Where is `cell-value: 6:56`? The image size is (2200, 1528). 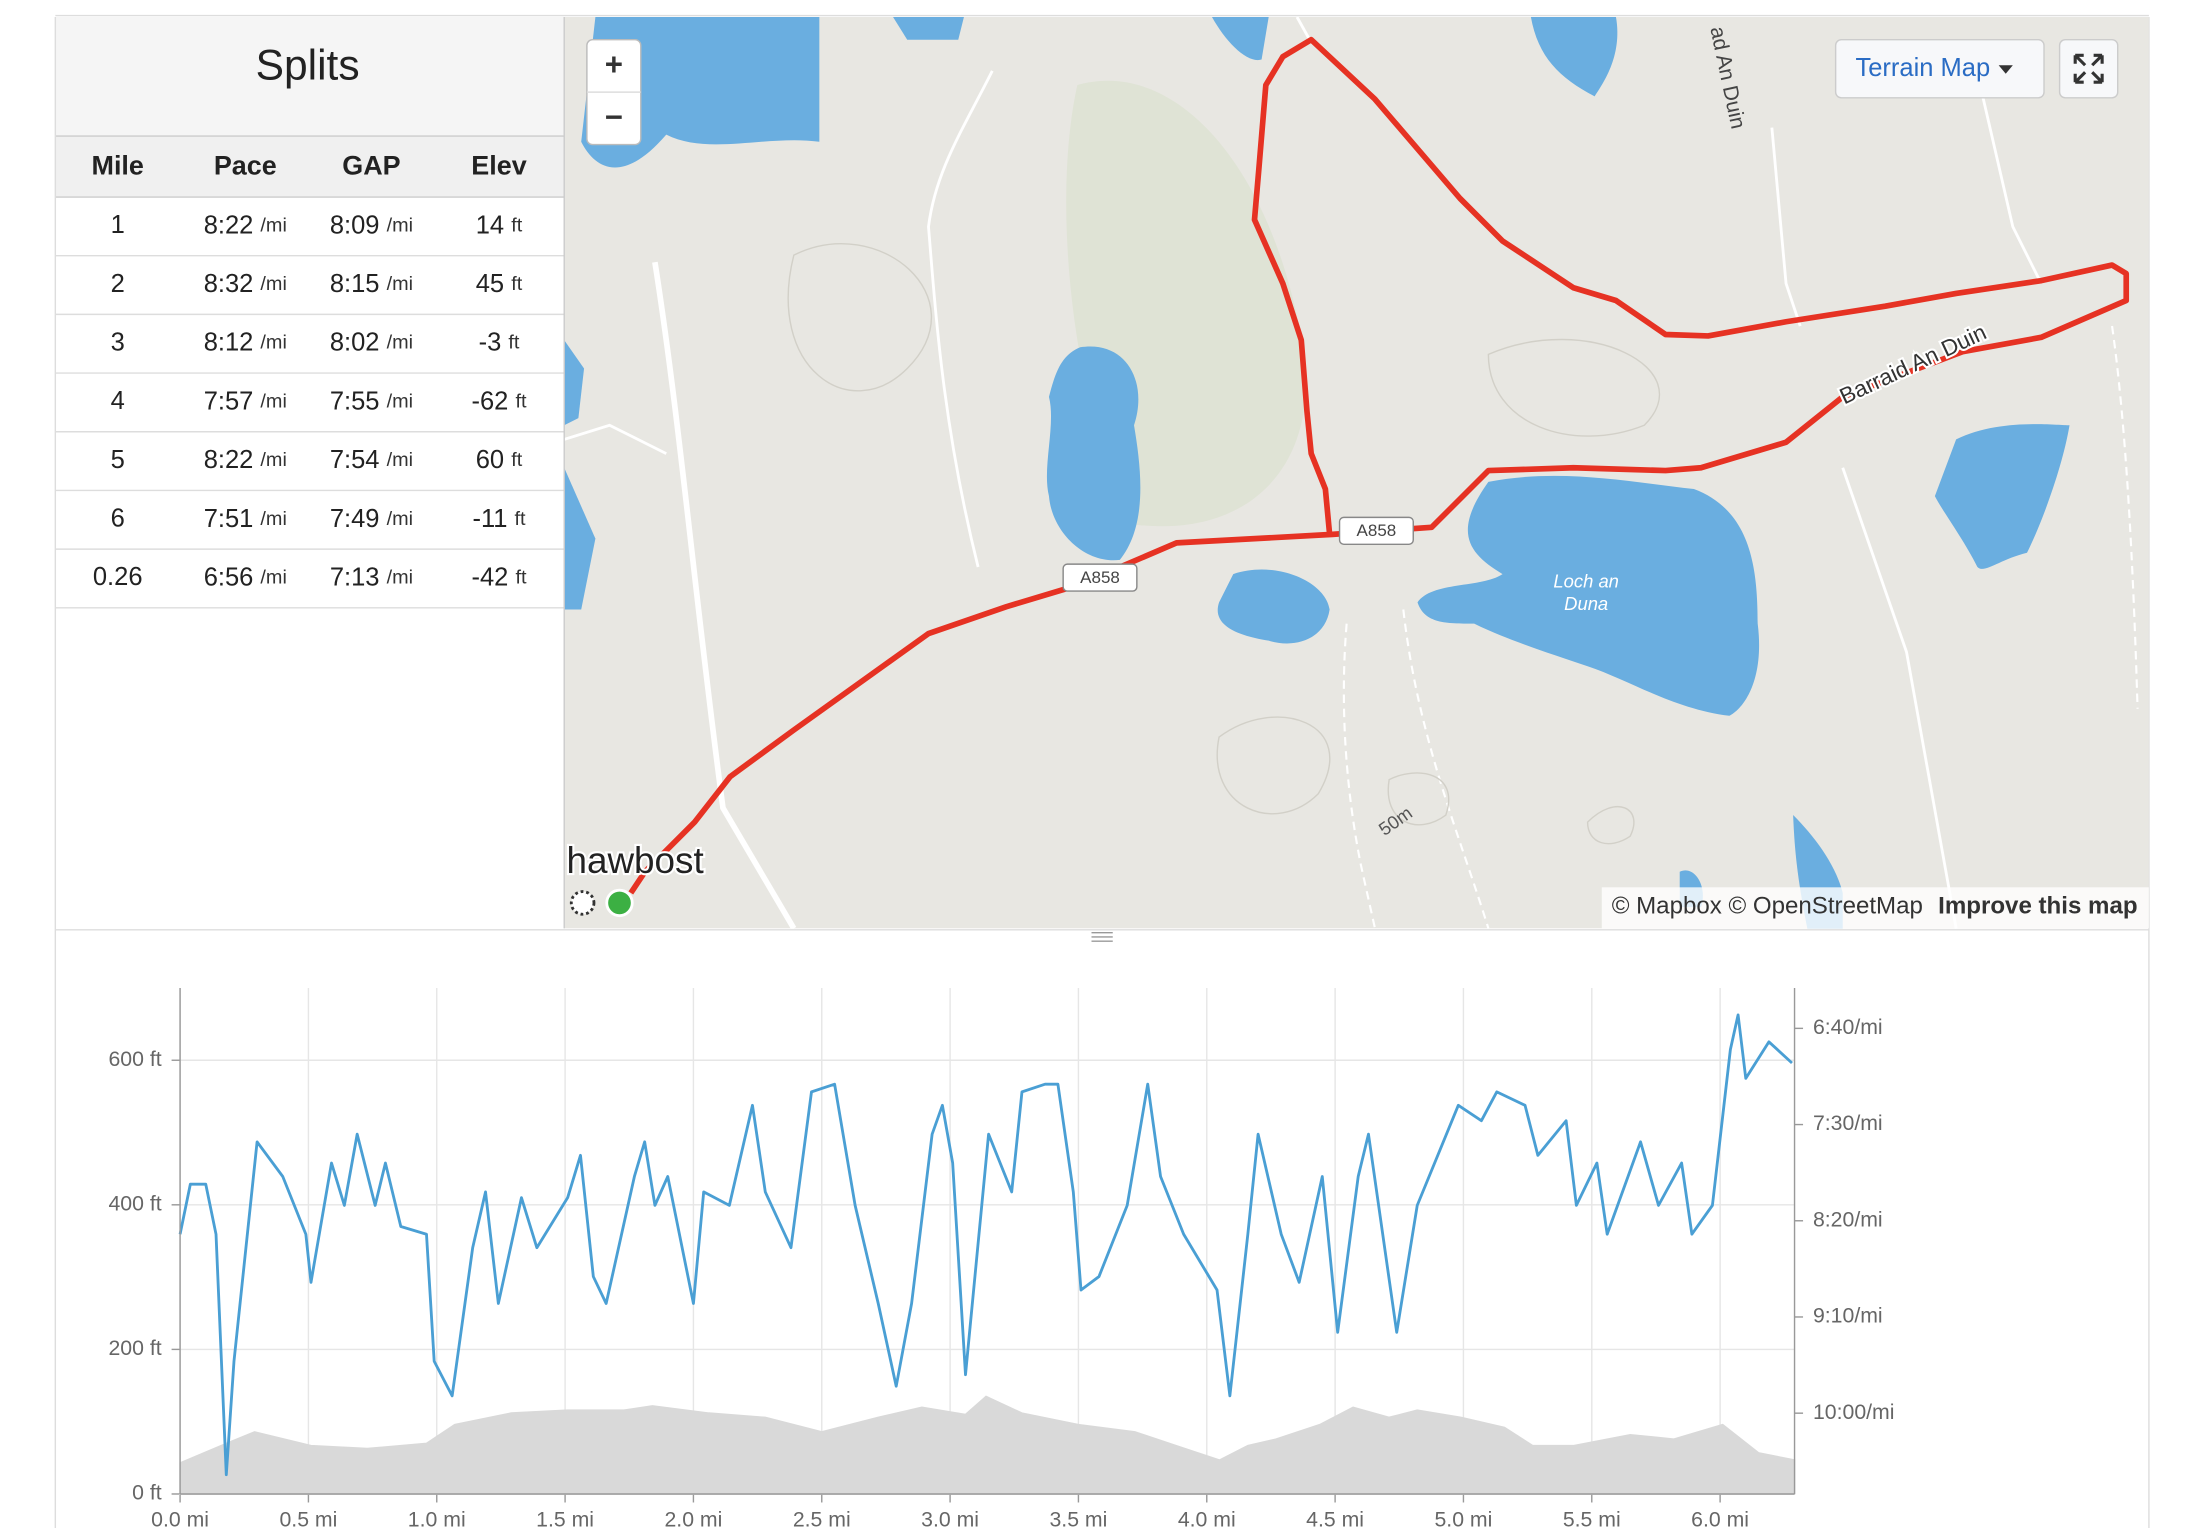 cell-value: 6:56 is located at coordinates (229, 577).